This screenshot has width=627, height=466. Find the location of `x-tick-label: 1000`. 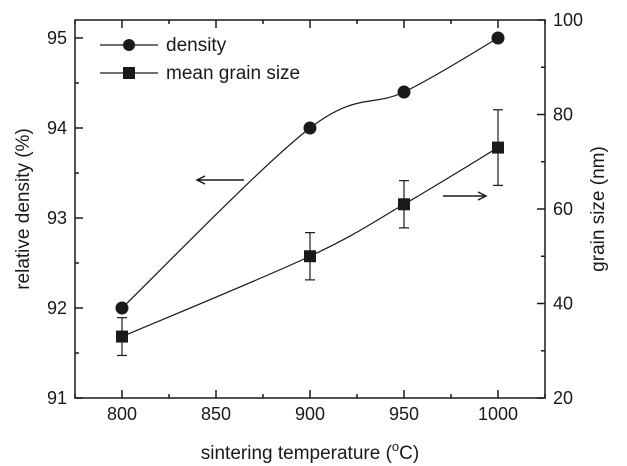

x-tick-label: 1000 is located at coordinates (498, 414).